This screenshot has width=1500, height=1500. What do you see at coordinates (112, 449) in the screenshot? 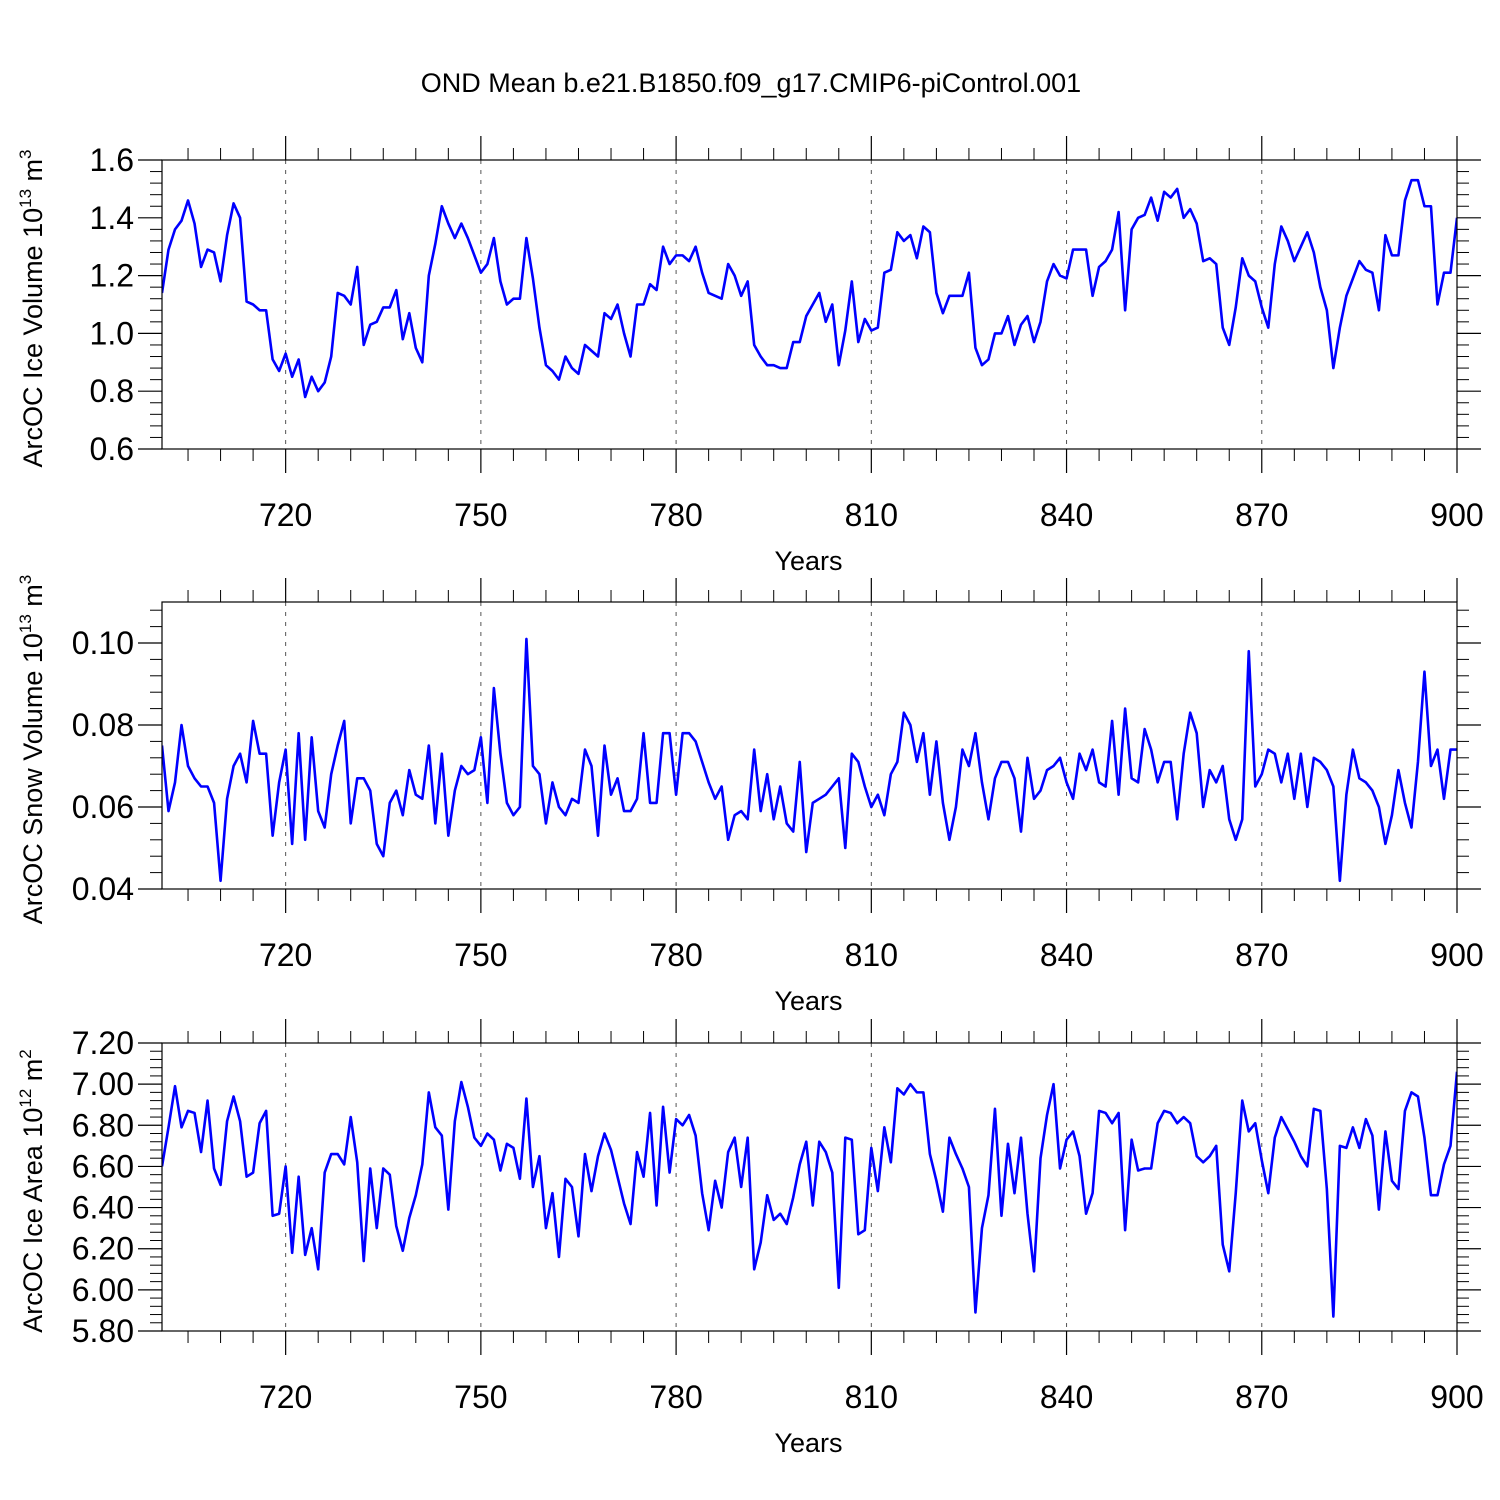
I see `y-tick-label: 0.6` at bounding box center [112, 449].